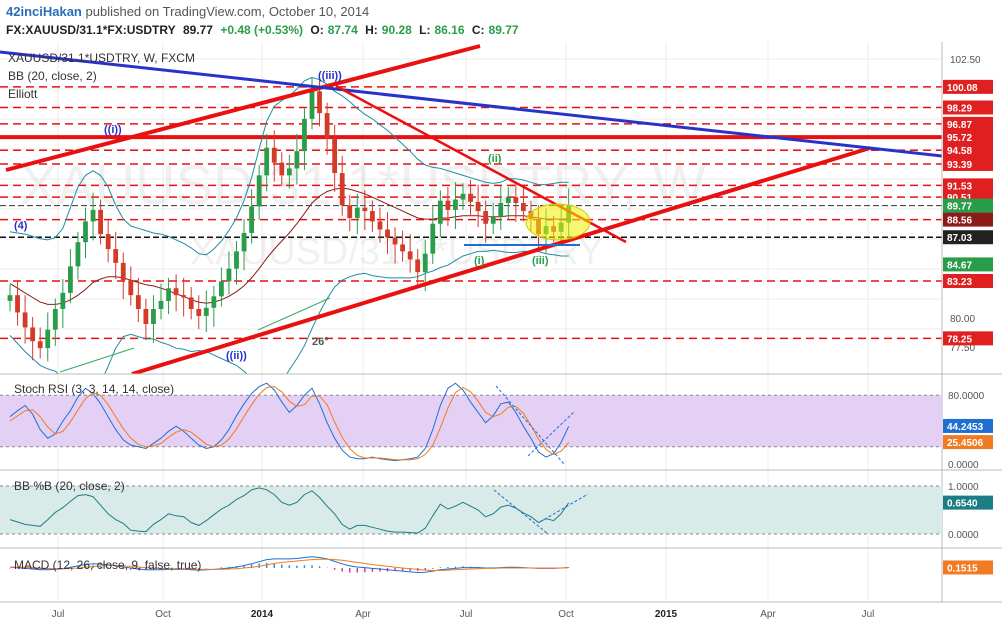 The height and width of the screenshot is (624, 1002). I want to click on price-tick: 77.50, so click(962, 348).